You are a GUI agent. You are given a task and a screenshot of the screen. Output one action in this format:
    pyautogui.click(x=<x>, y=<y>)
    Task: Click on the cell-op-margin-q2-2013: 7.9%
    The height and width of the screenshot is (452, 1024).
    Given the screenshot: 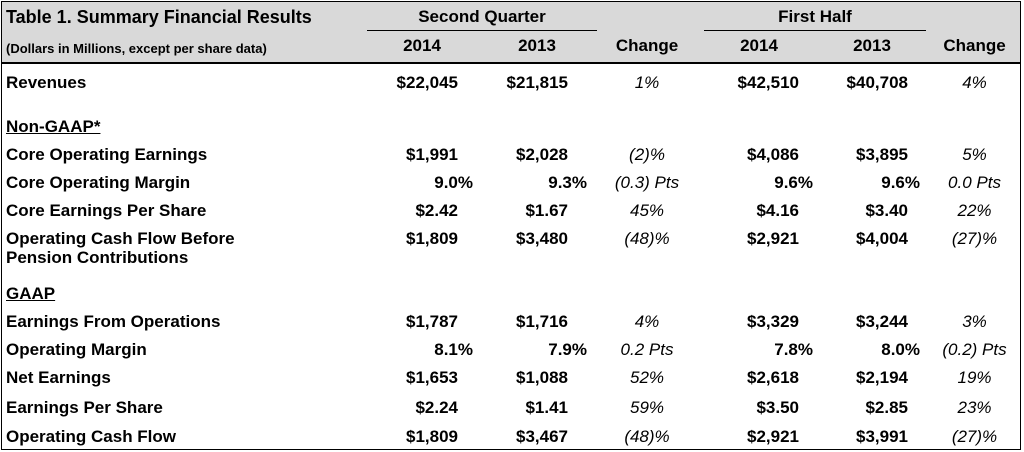 What is the action you would take?
    pyautogui.click(x=567, y=349)
    